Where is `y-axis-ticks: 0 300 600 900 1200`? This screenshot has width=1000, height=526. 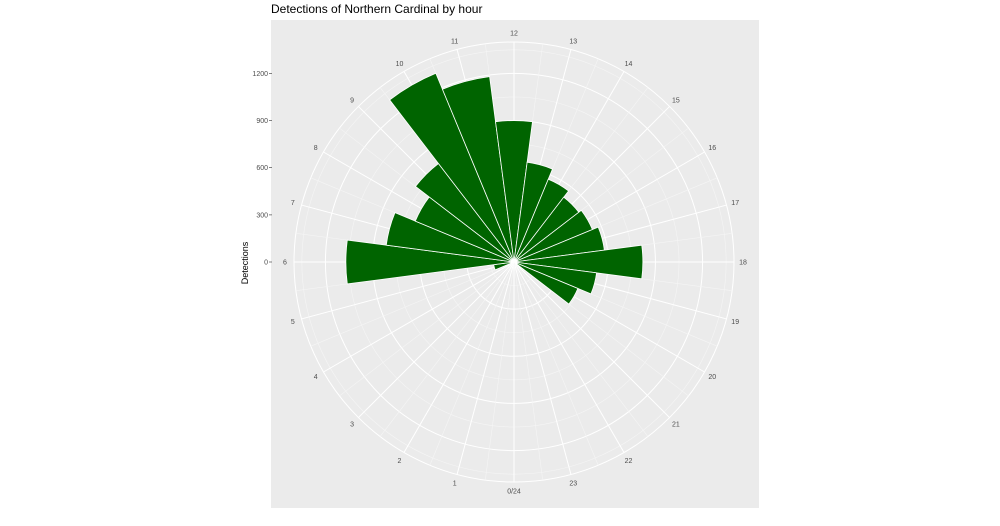 y-axis-ticks: 0 300 600 900 1200 is located at coordinates (262, 169).